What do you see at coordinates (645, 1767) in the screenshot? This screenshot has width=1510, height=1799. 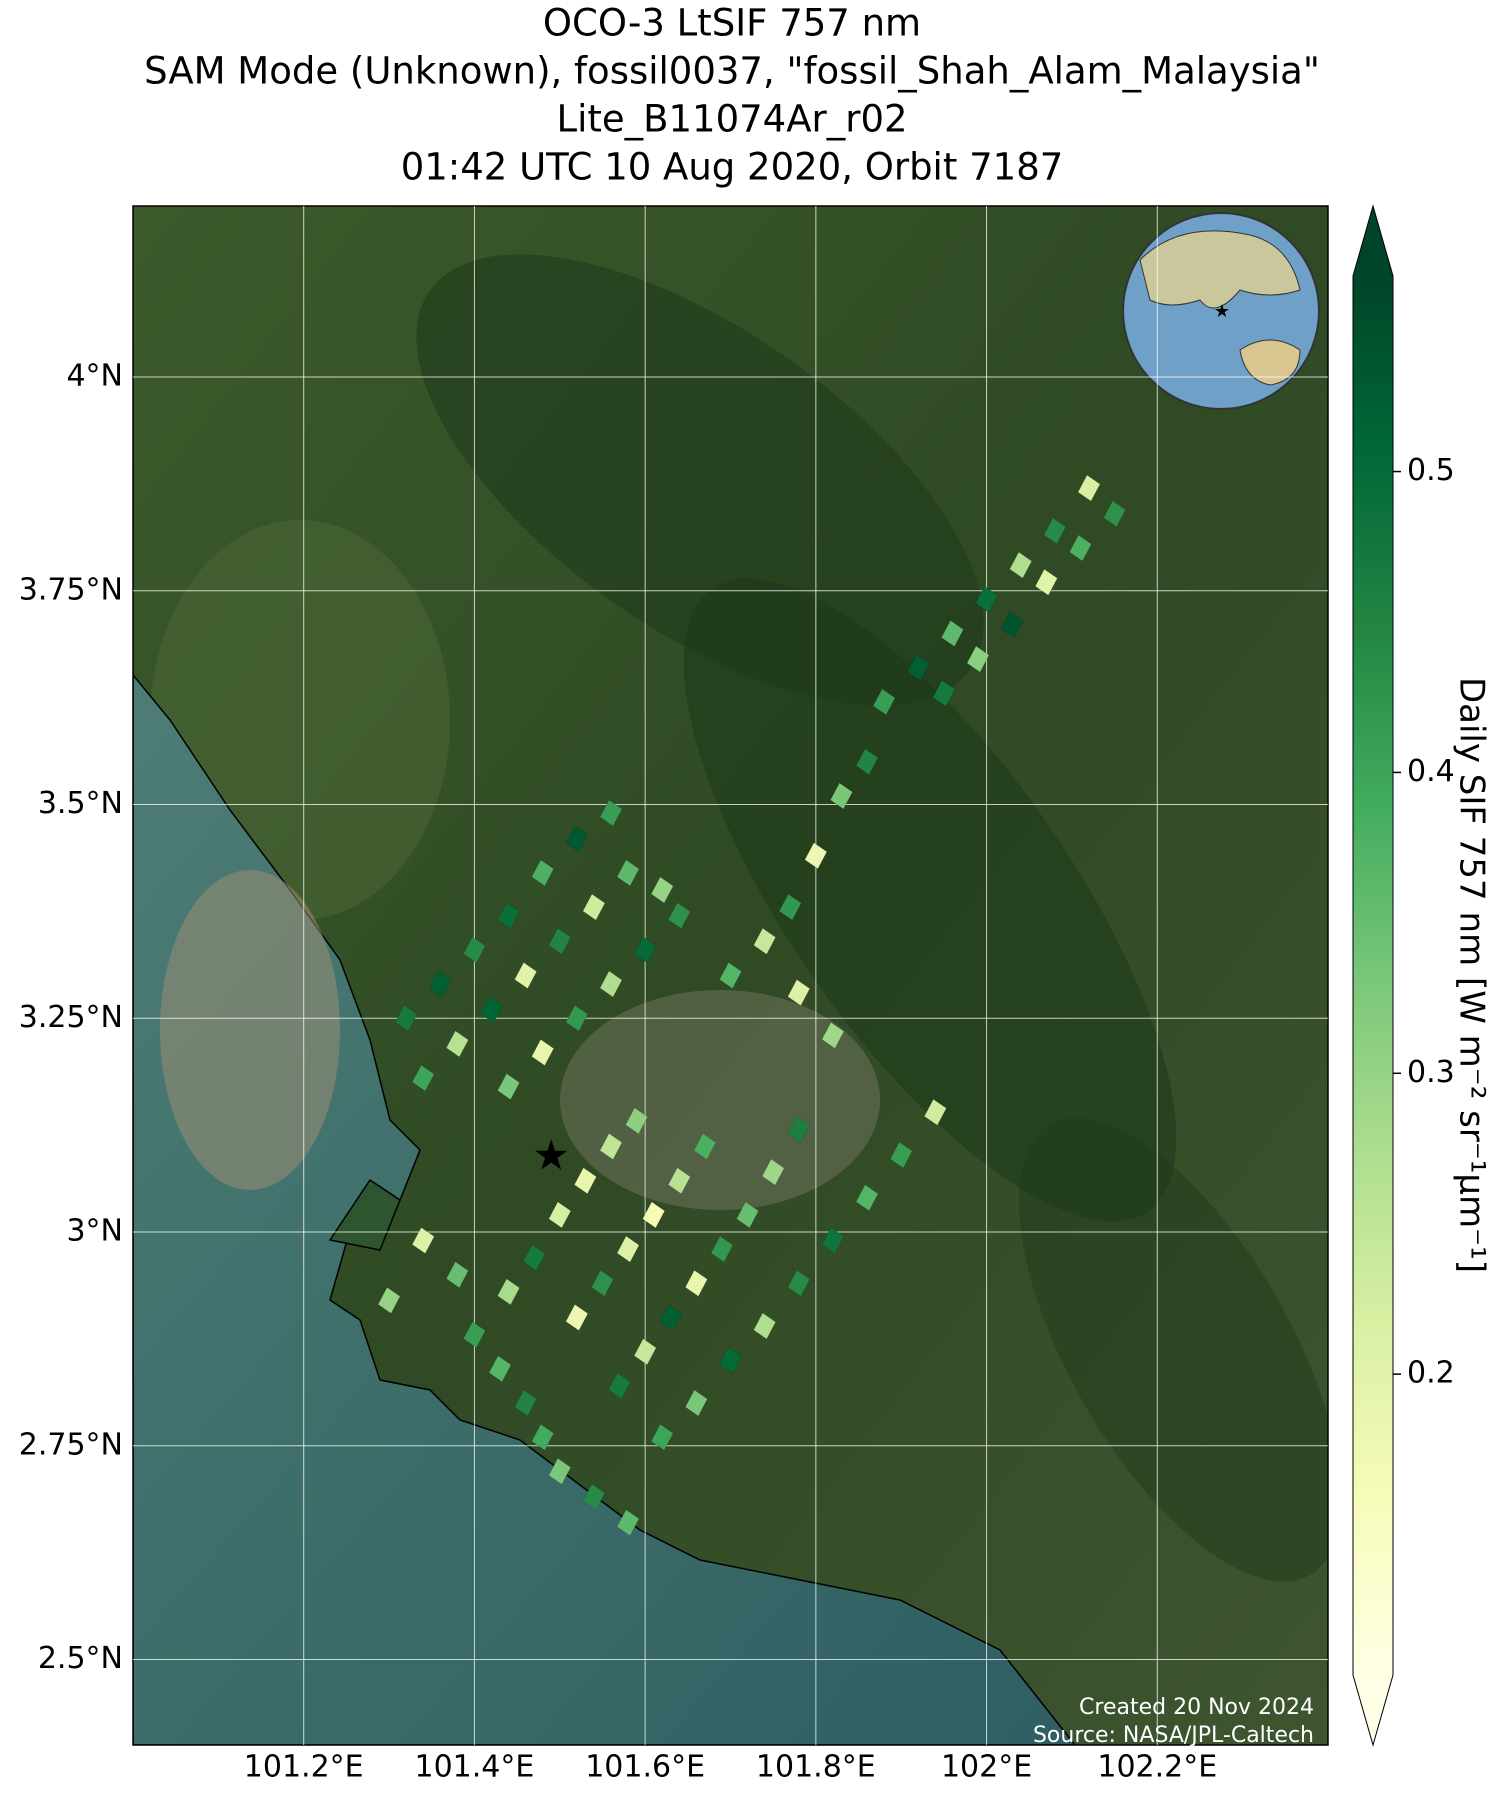 I see `x-tick-label: 101.6°E` at bounding box center [645, 1767].